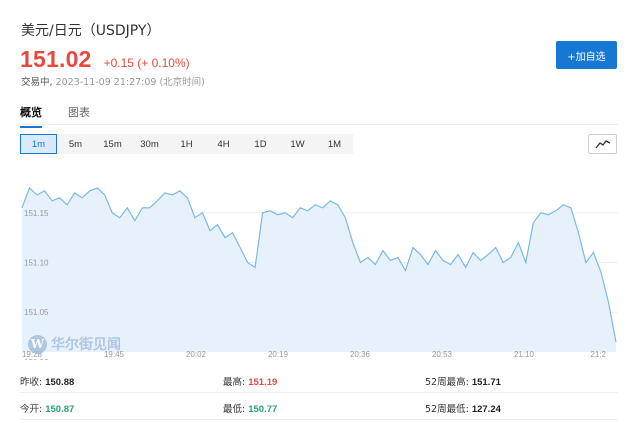  I want to click on x-tick-label: 20:36, so click(360, 354).